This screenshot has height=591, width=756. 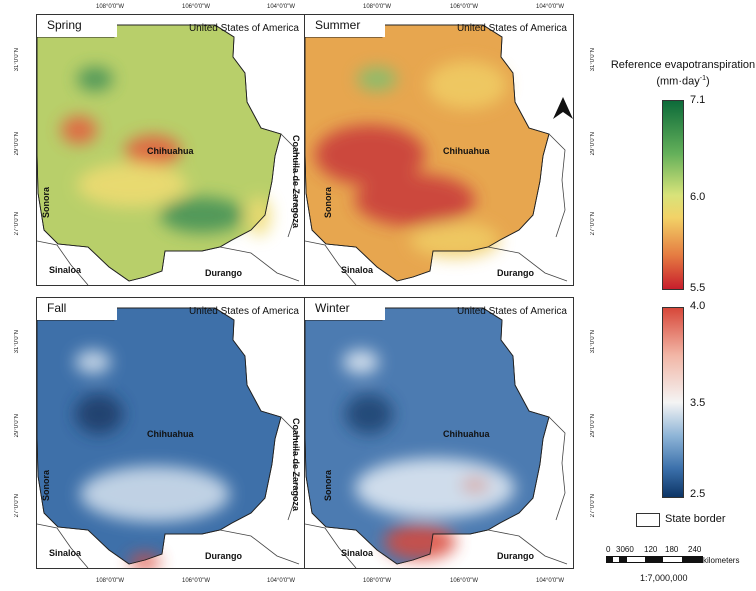 I want to click on warm-color-scale, so click(x=673, y=195).